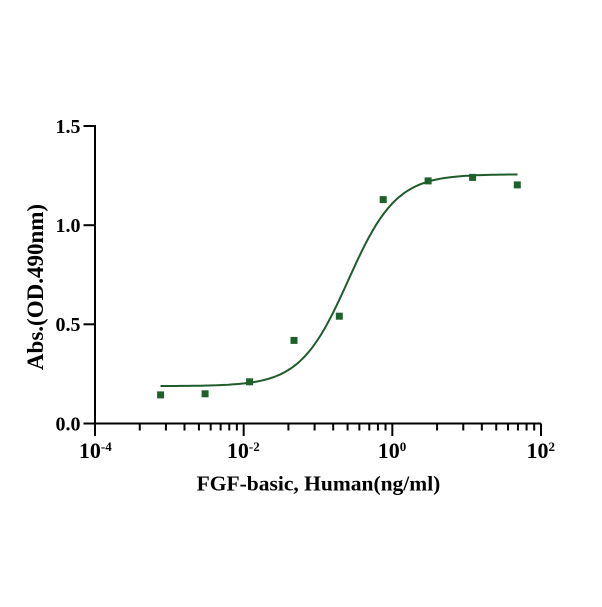  I want to click on svg-text: Abs.(OD.490nm), so click(35, 287).